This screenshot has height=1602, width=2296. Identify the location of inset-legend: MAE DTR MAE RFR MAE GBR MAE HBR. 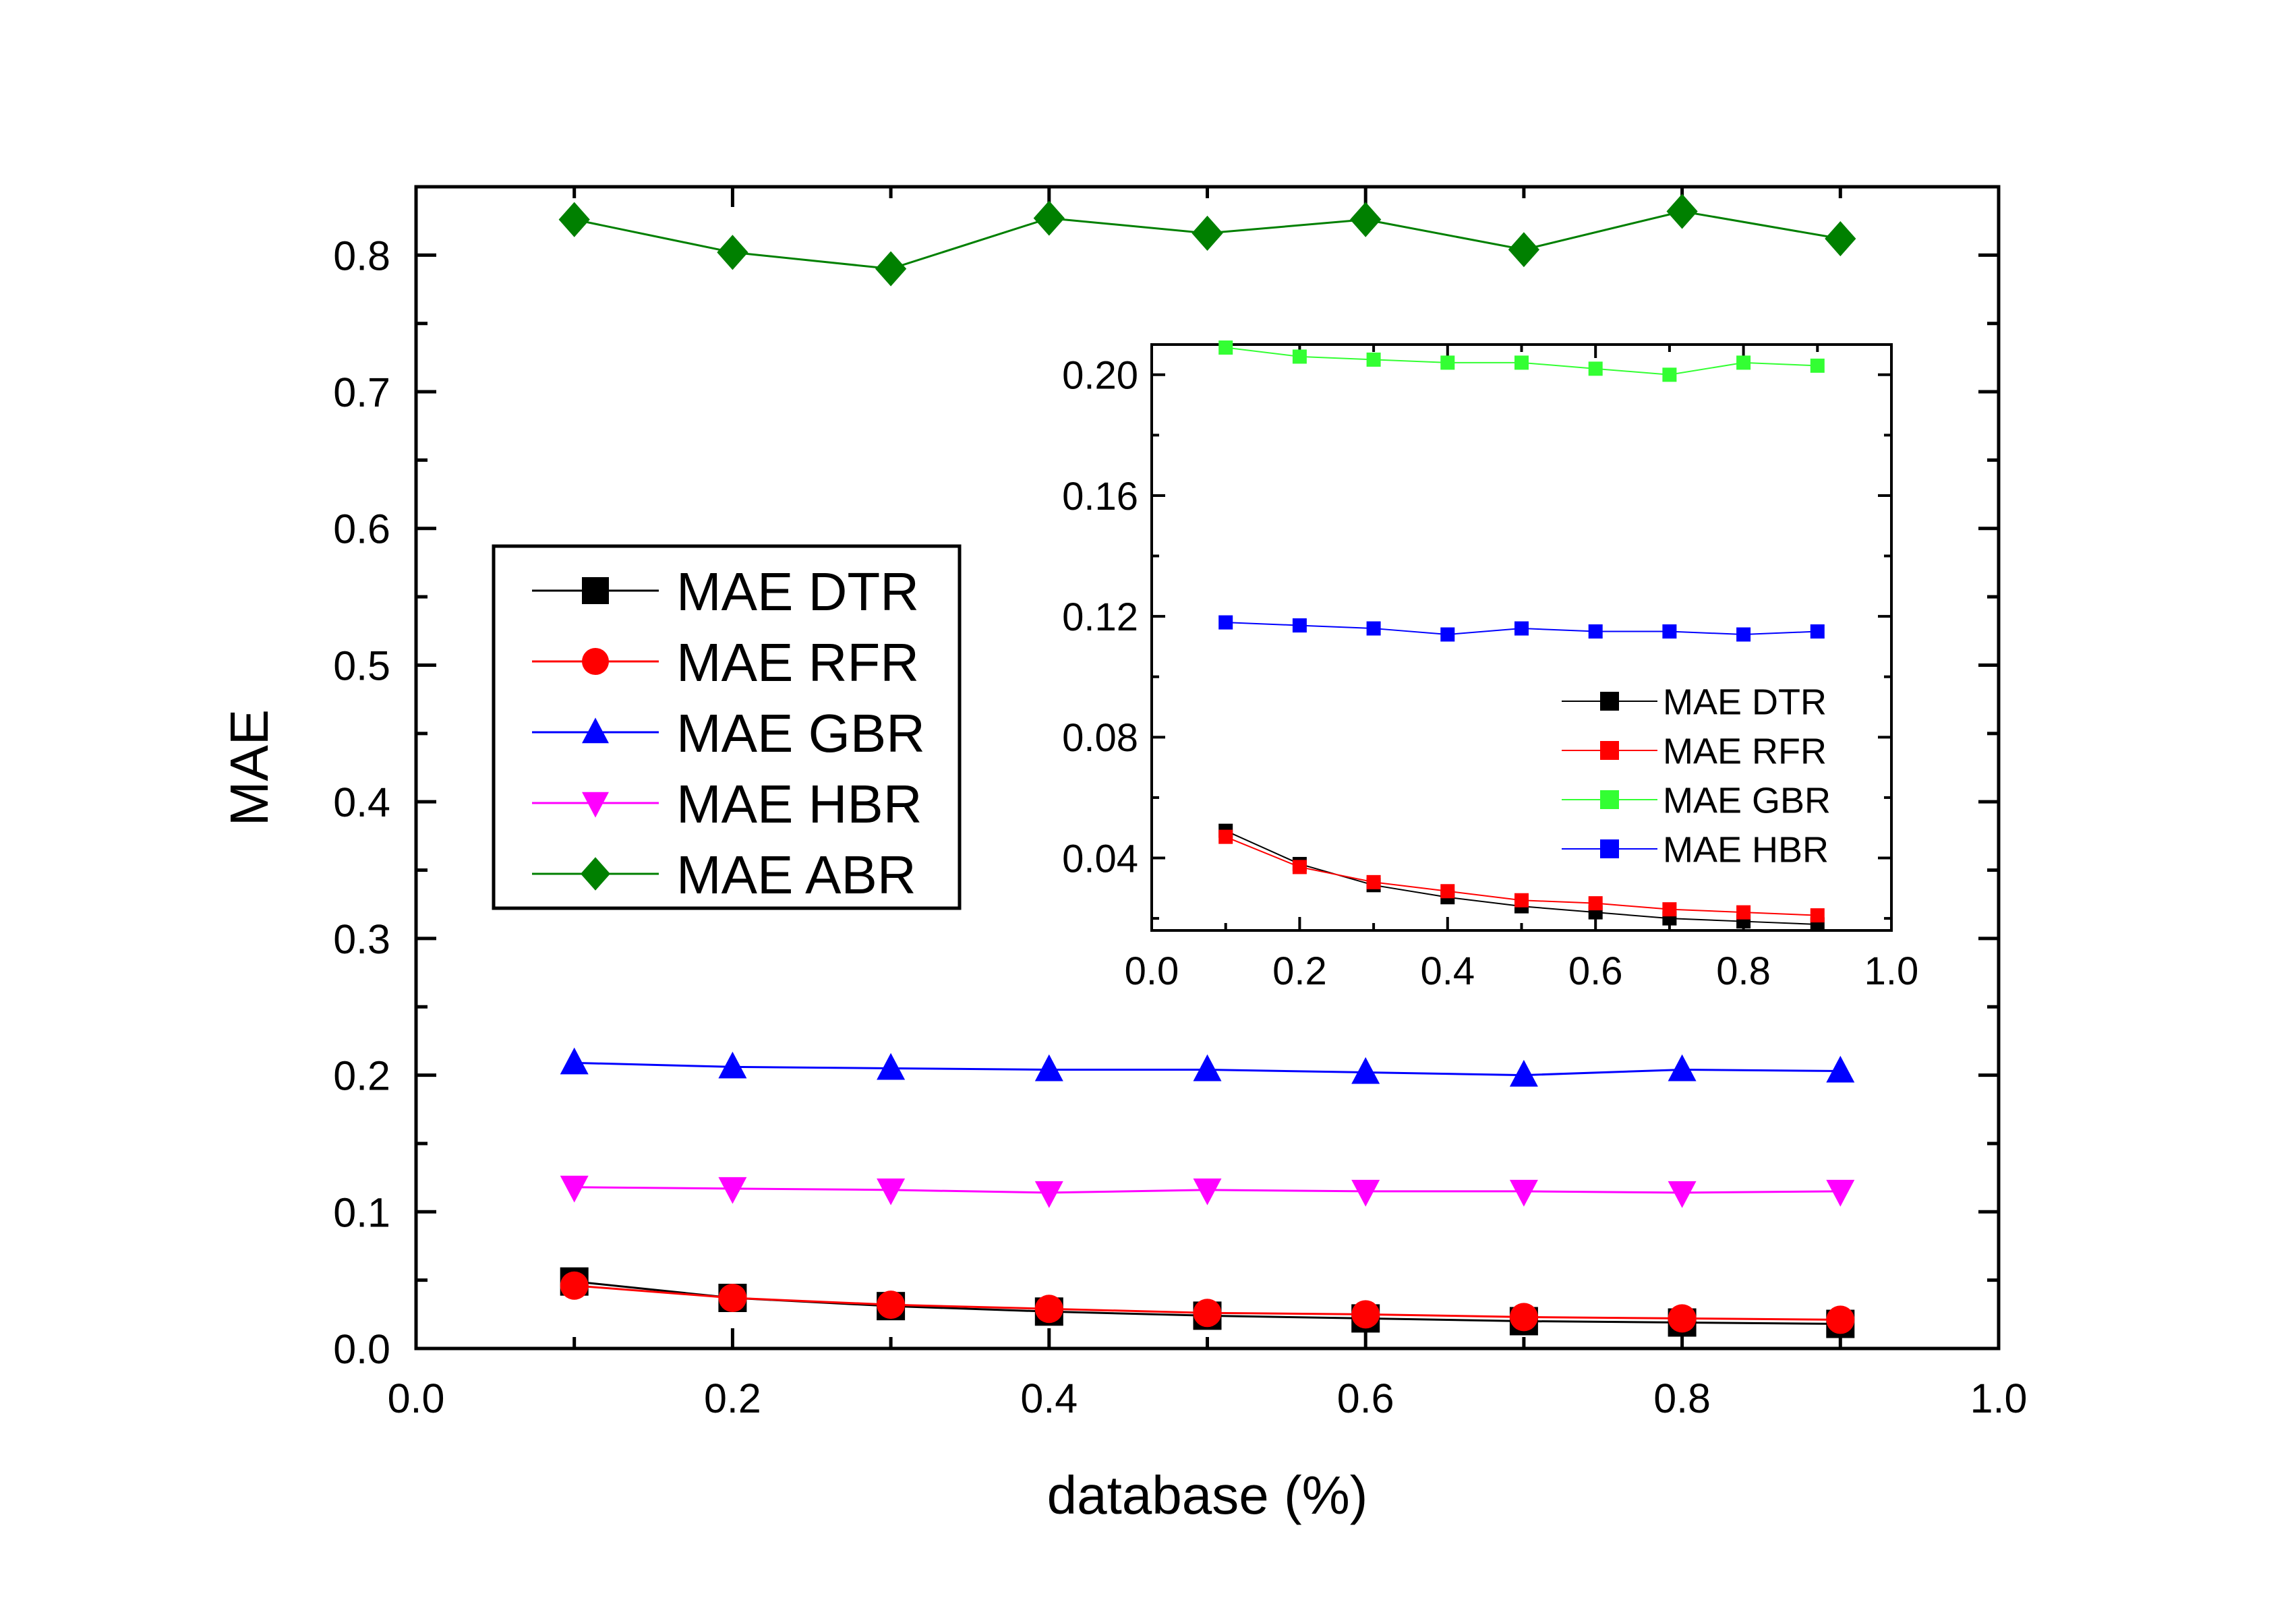
(1696, 776).